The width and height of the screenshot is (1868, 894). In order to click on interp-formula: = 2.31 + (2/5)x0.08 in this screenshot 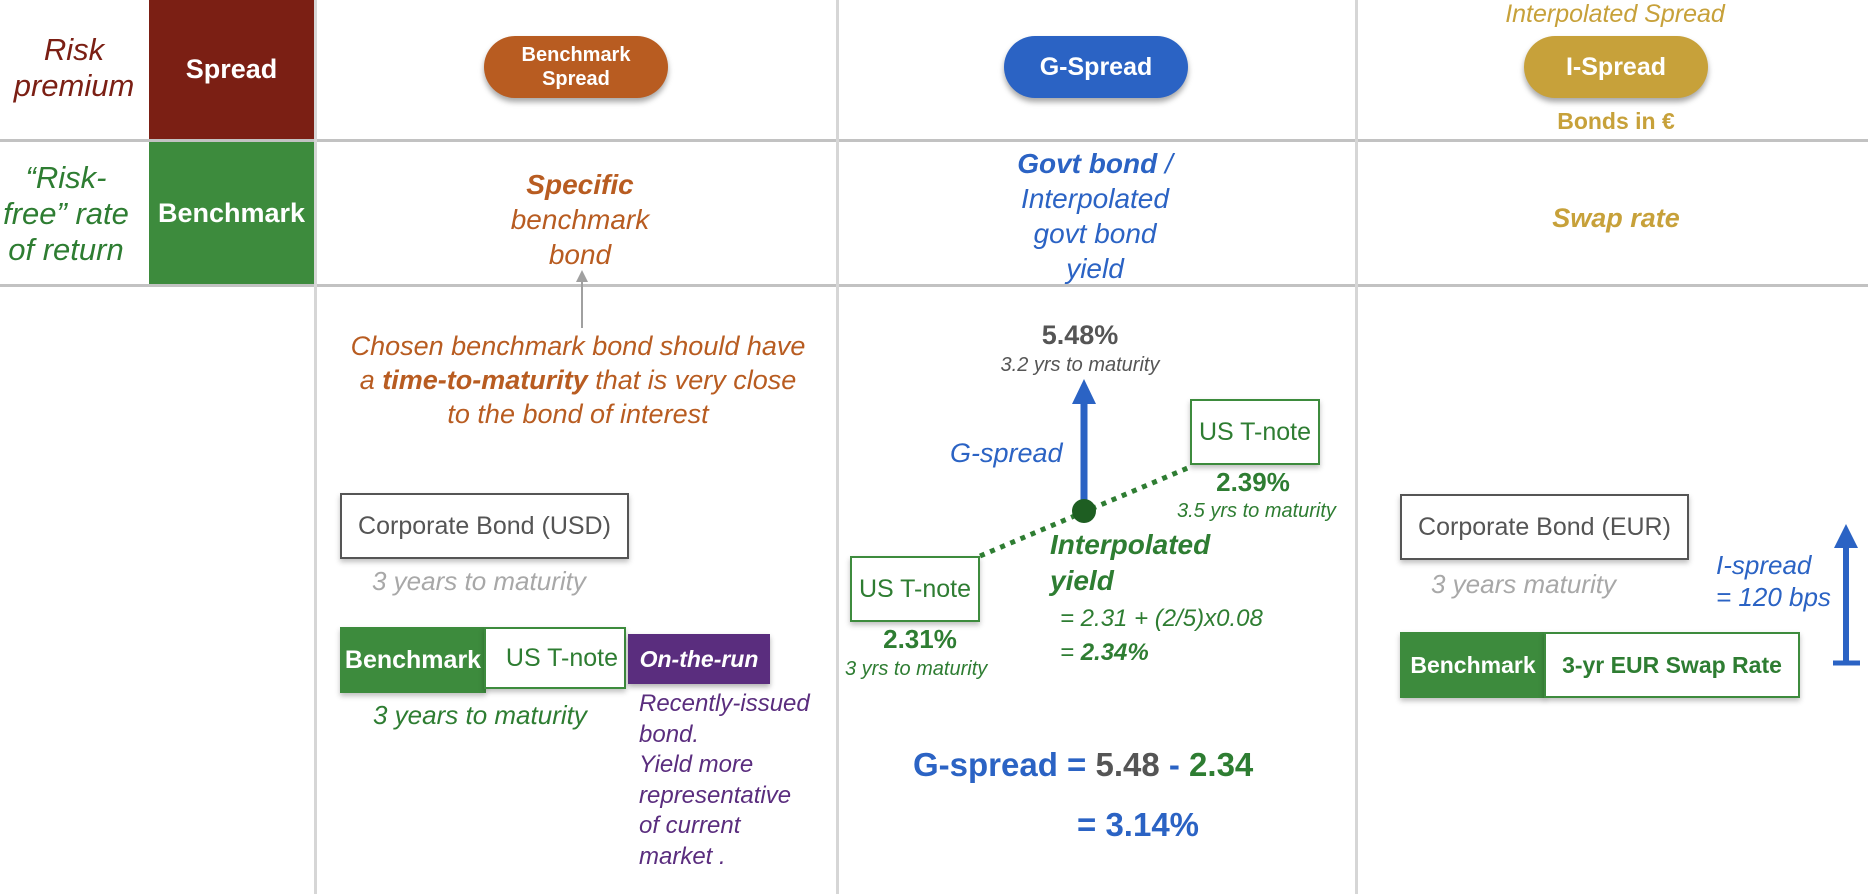, I will do `click(1161, 618)`.